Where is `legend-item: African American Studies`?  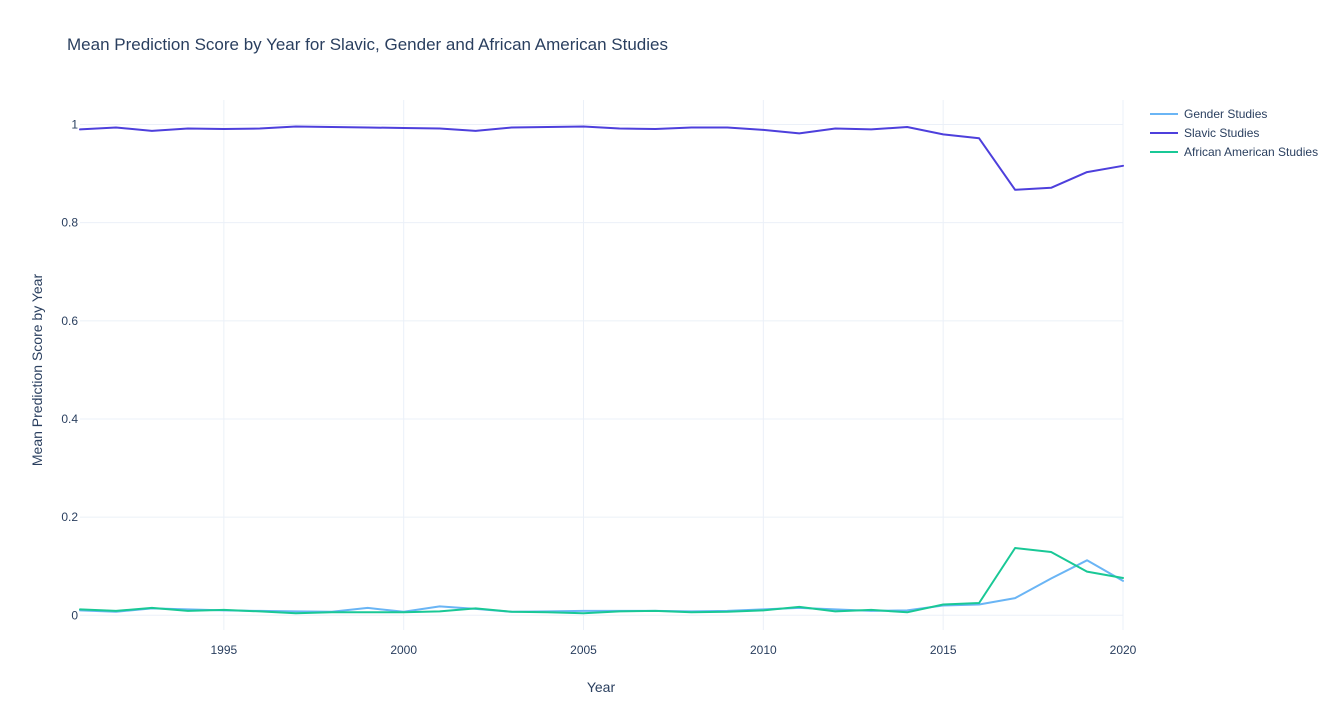
legend-item: African American Studies is located at coordinates (1234, 152).